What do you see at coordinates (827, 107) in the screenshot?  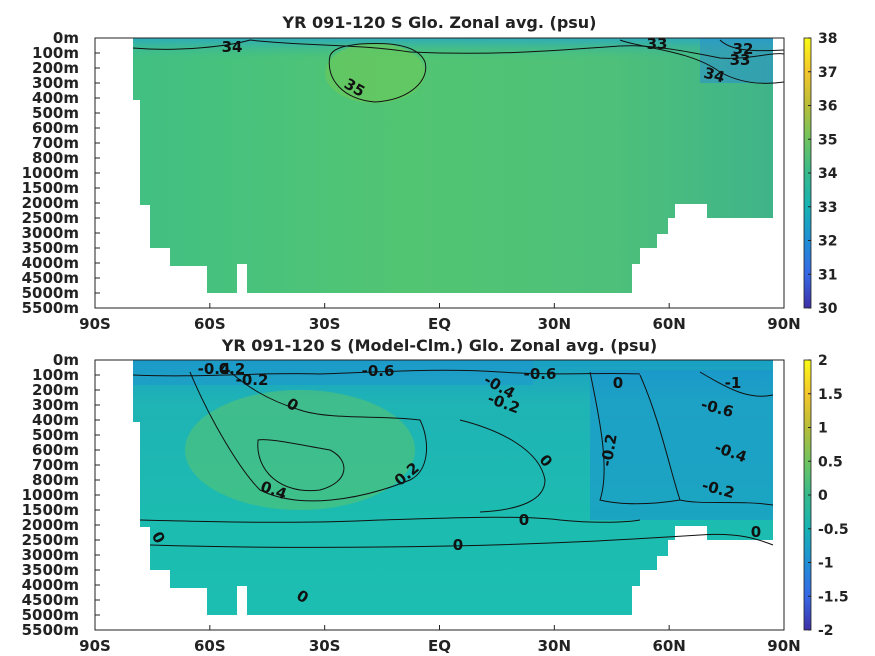 I see `colorbar-tick-label: 36` at bounding box center [827, 107].